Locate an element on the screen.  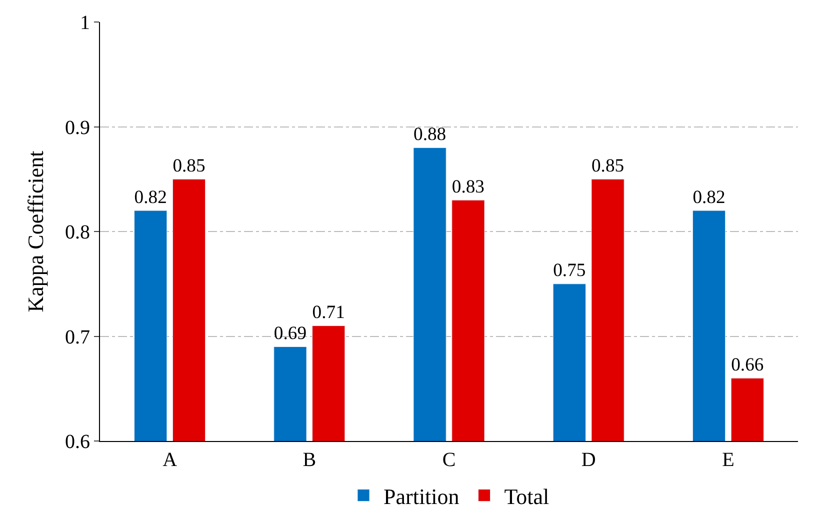
data-label: 0.71 is located at coordinates (328, 313).